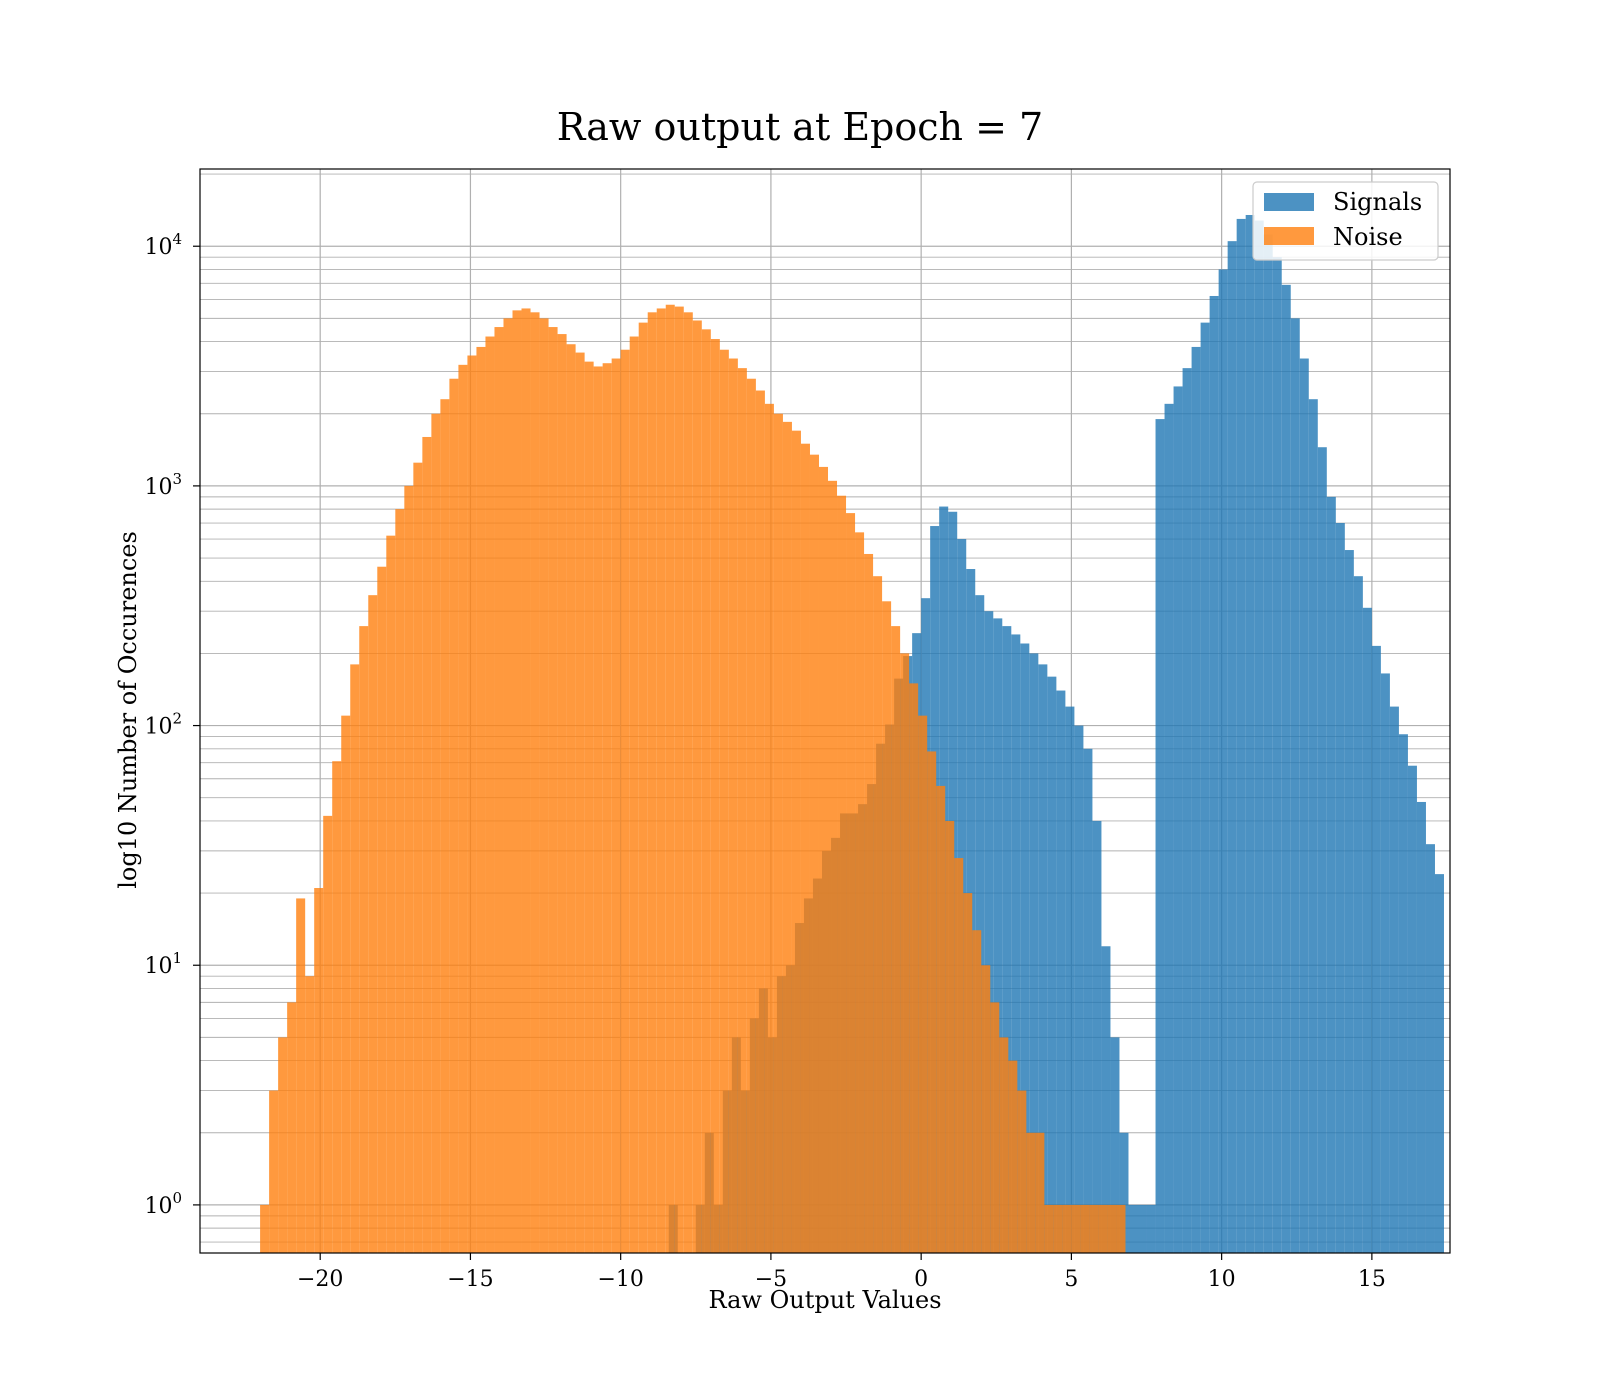  What do you see at coordinates (771, 1279) in the screenshot?
I see `x-tick-label: −5` at bounding box center [771, 1279].